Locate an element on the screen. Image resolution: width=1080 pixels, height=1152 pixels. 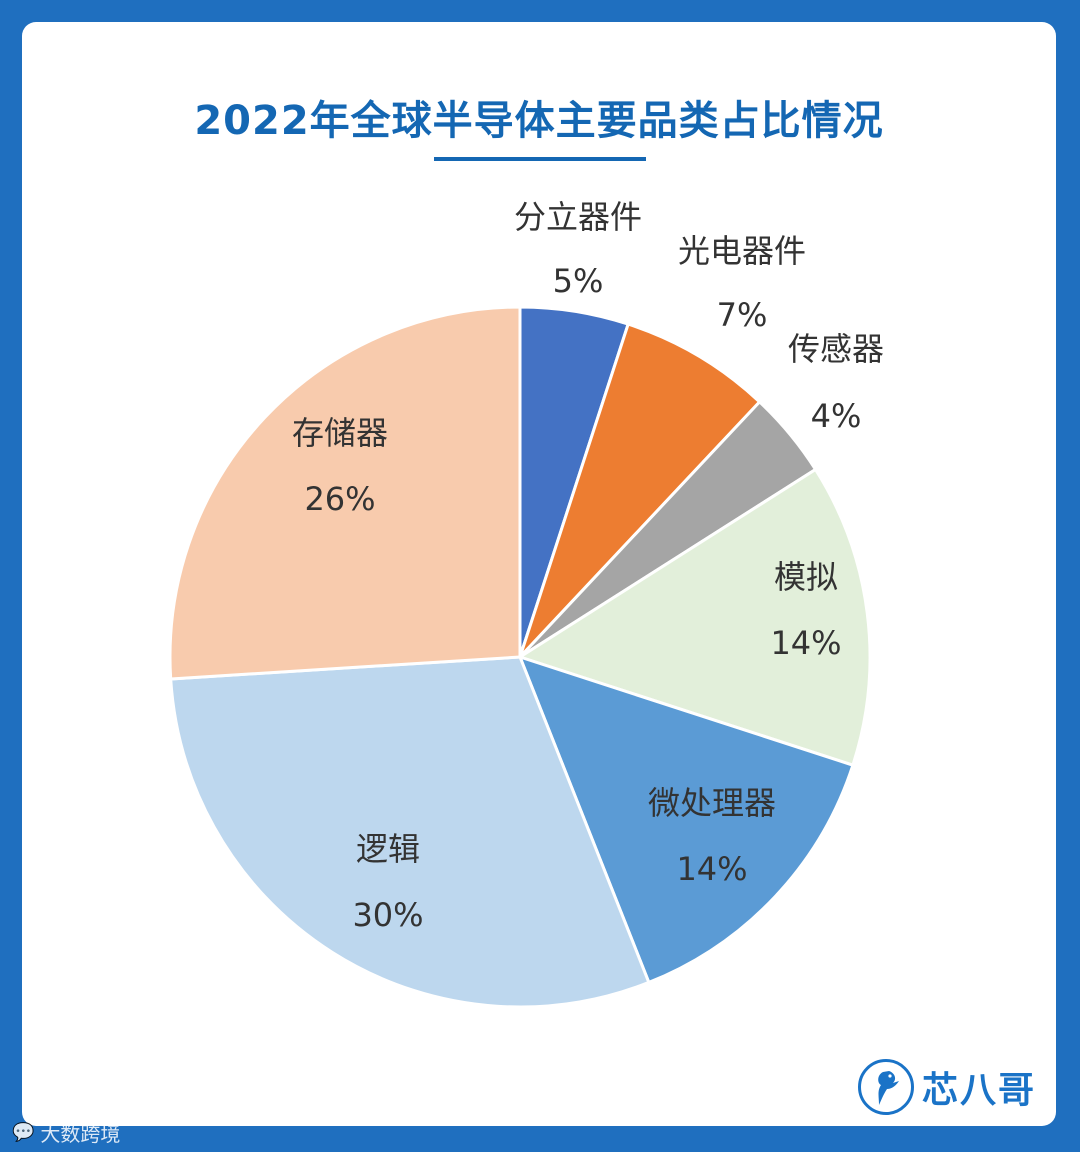
slice-value-1: 5% is located at coordinates (578, 281).